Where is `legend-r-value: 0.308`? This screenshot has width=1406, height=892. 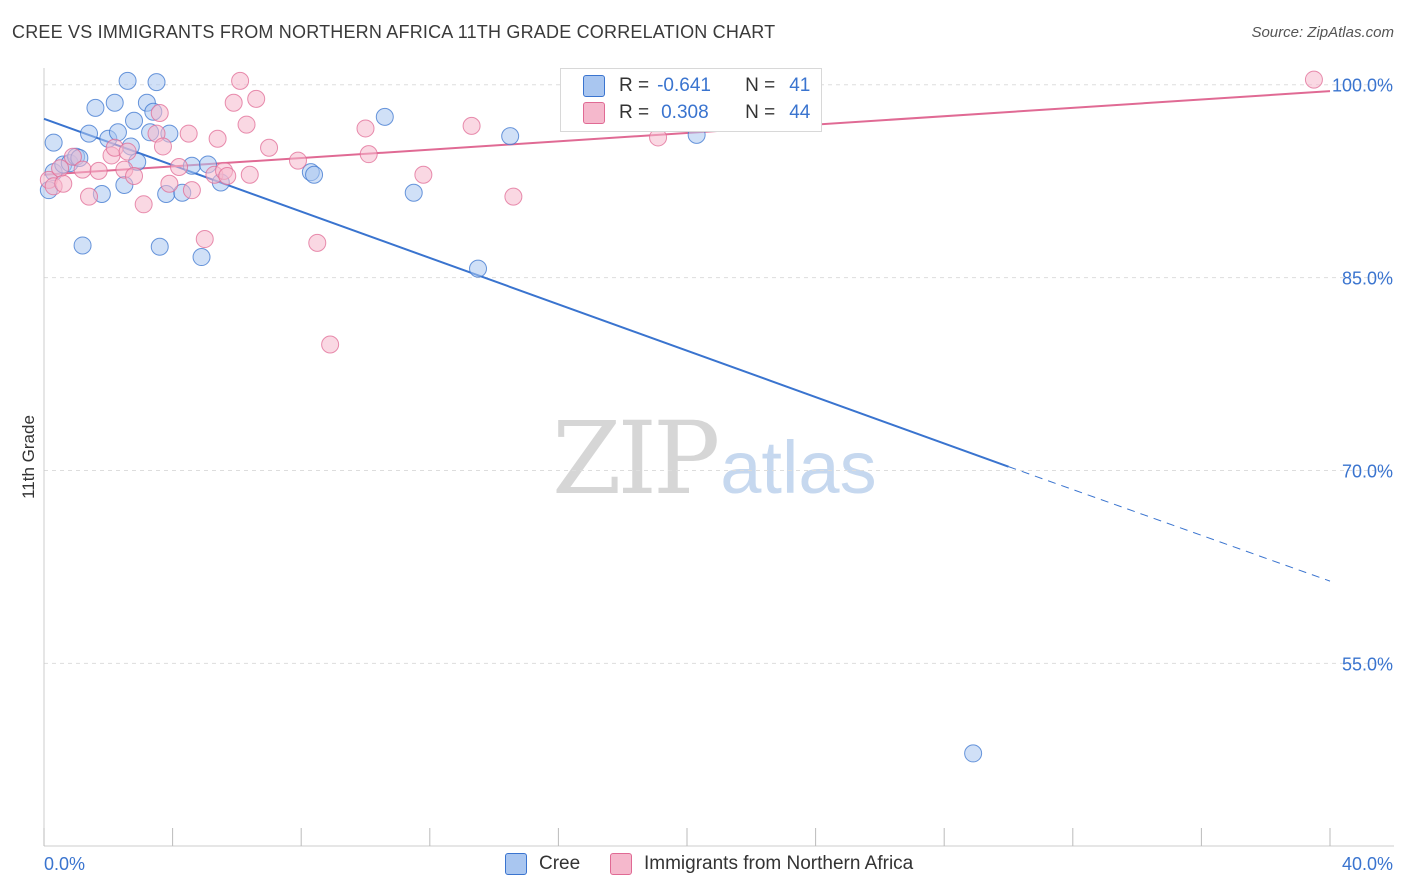 legend-r-value: 0.308 is located at coordinates (685, 112).